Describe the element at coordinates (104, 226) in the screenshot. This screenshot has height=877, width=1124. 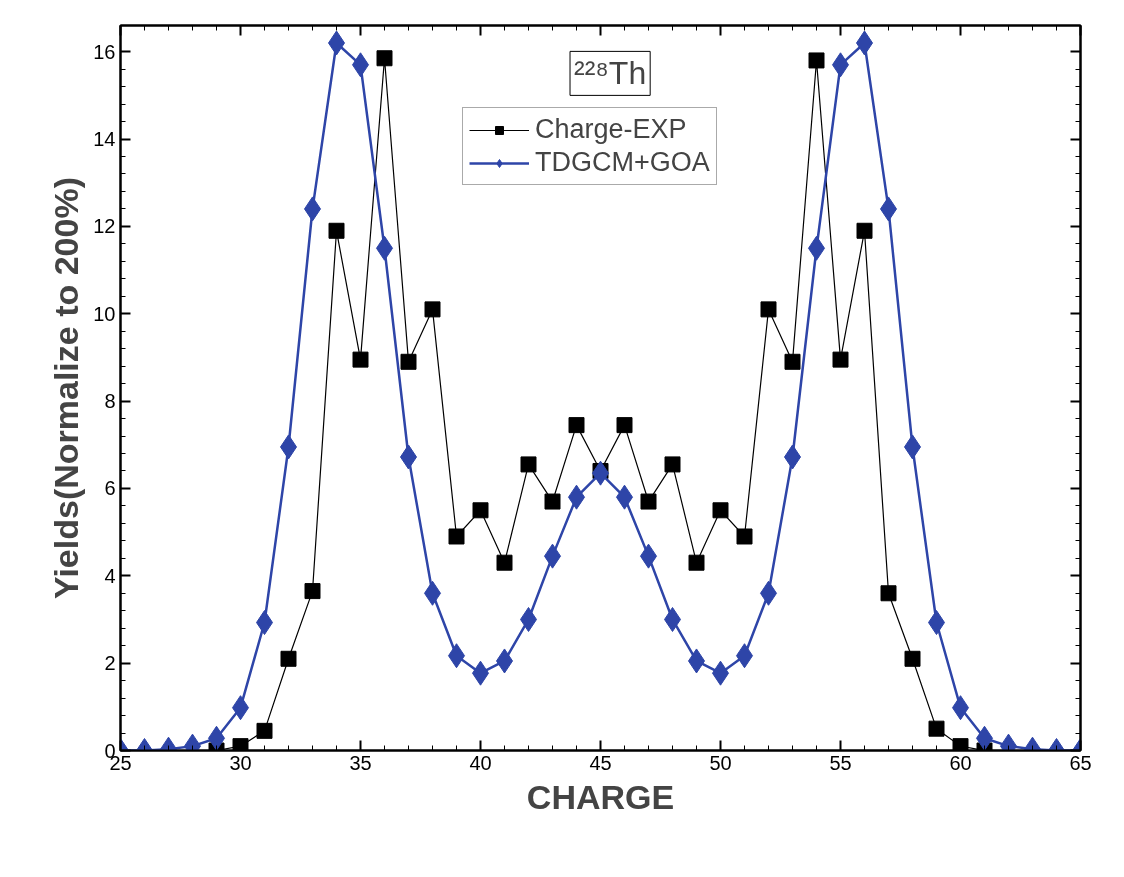
I see `y-tick-label: 12` at that location.